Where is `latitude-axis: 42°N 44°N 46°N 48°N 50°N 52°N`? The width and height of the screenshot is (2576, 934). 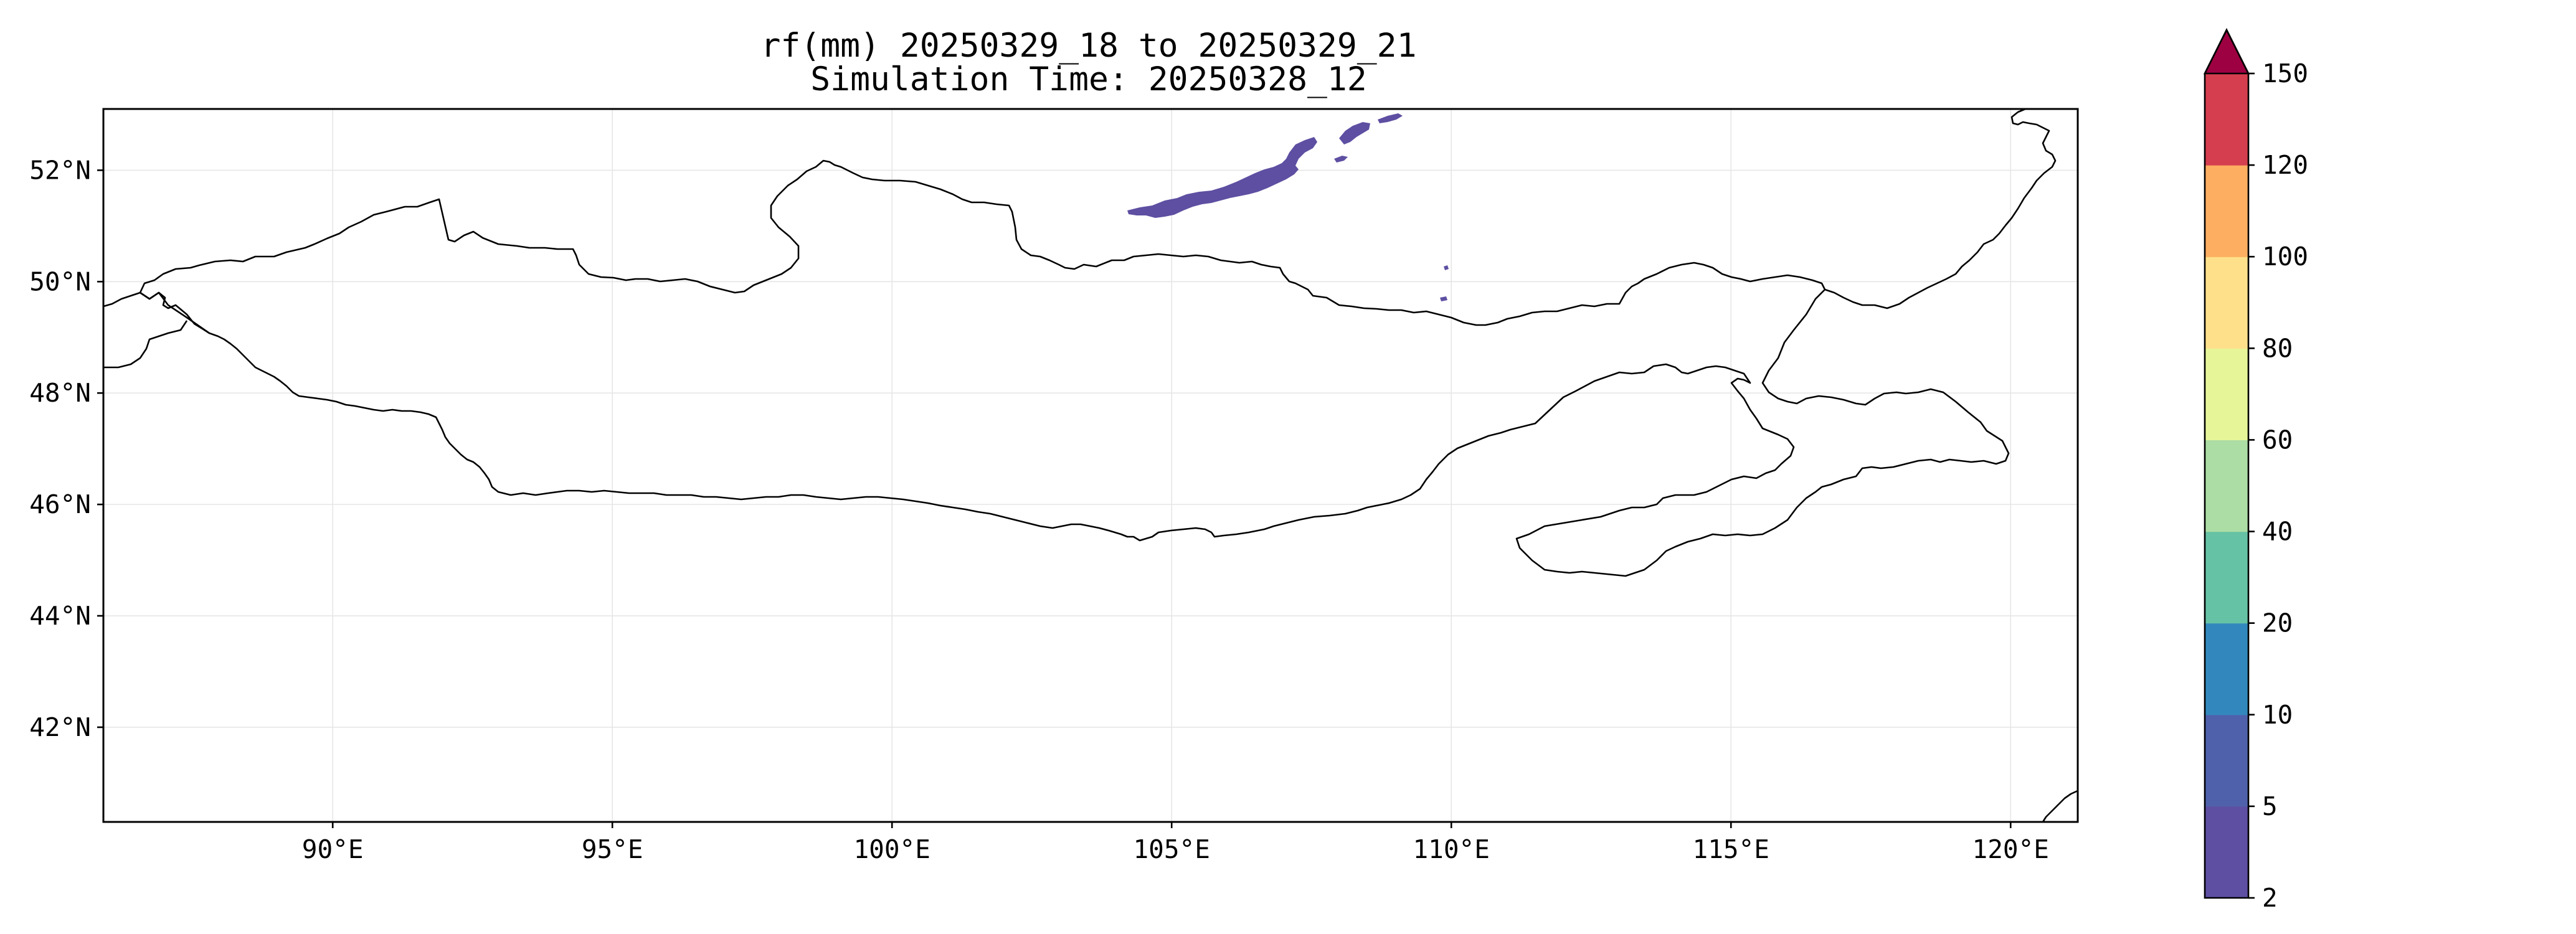 latitude-axis: 42°N 44°N 46°N 48°N 50°N 52°N is located at coordinates (66, 448).